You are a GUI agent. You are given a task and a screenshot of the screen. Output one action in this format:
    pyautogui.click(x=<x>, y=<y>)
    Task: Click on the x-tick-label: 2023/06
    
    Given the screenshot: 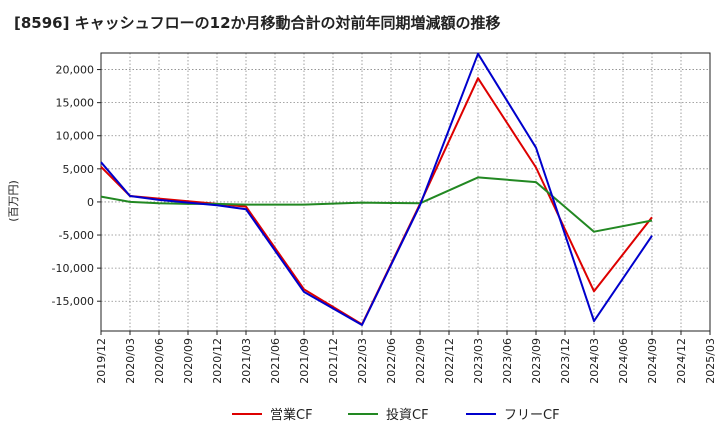 What is the action you would take?
    pyautogui.click(x=507, y=361)
    